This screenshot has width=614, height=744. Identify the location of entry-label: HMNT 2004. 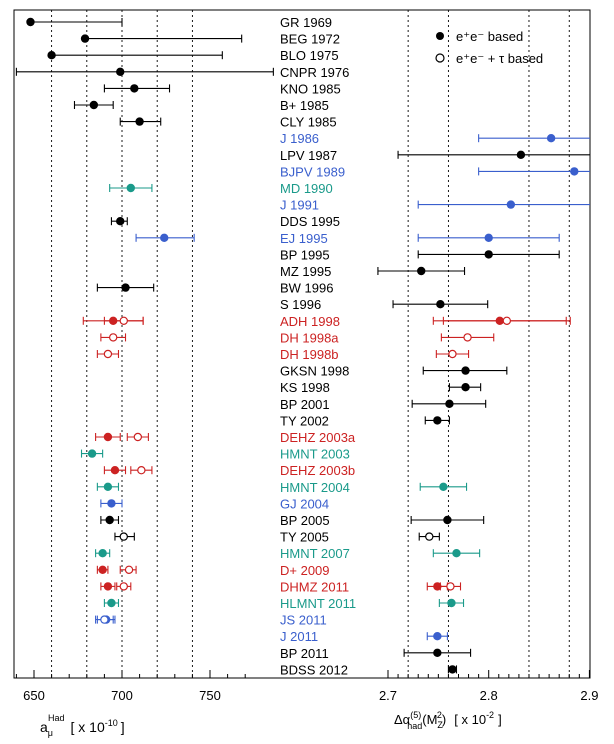
(315, 487).